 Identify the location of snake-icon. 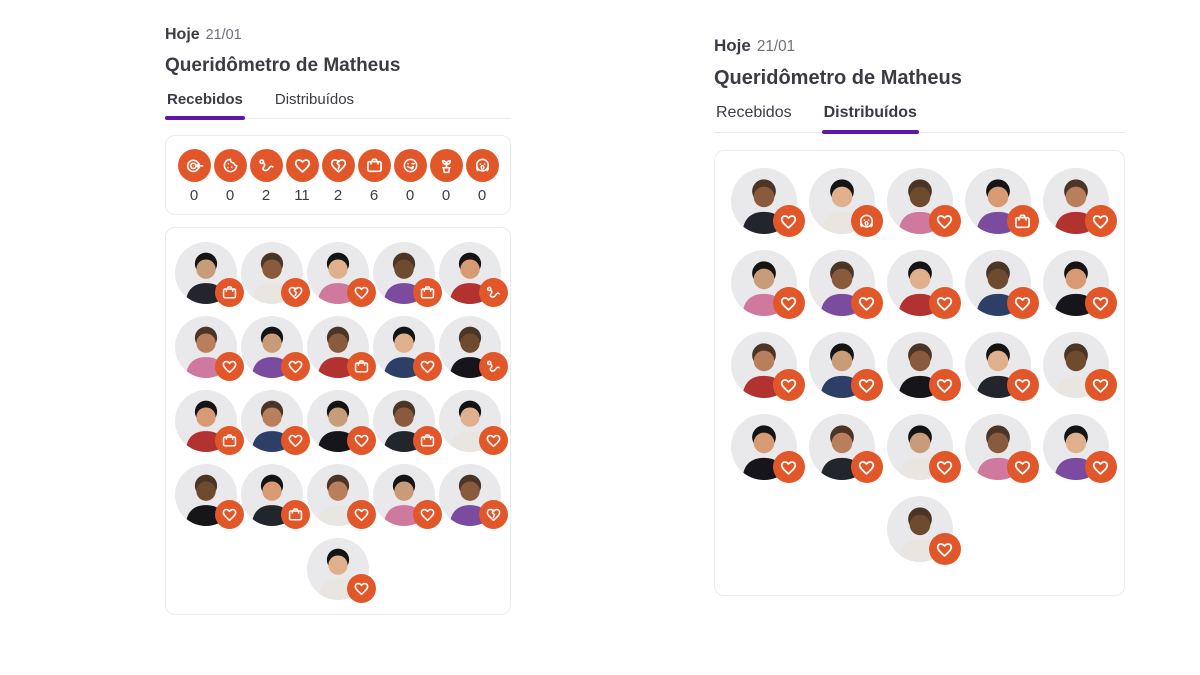
(266, 165).